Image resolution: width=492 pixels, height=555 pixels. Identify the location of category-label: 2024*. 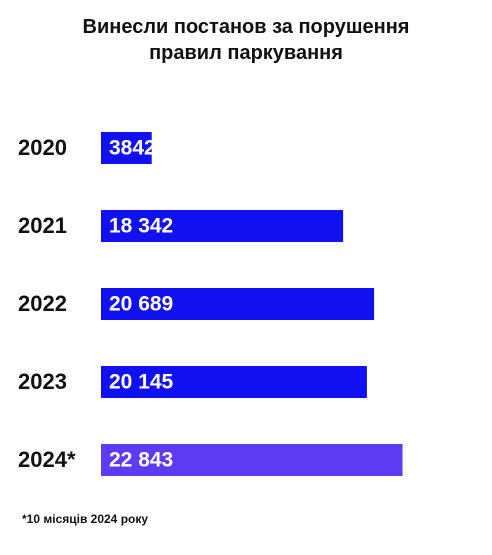
(47, 459).